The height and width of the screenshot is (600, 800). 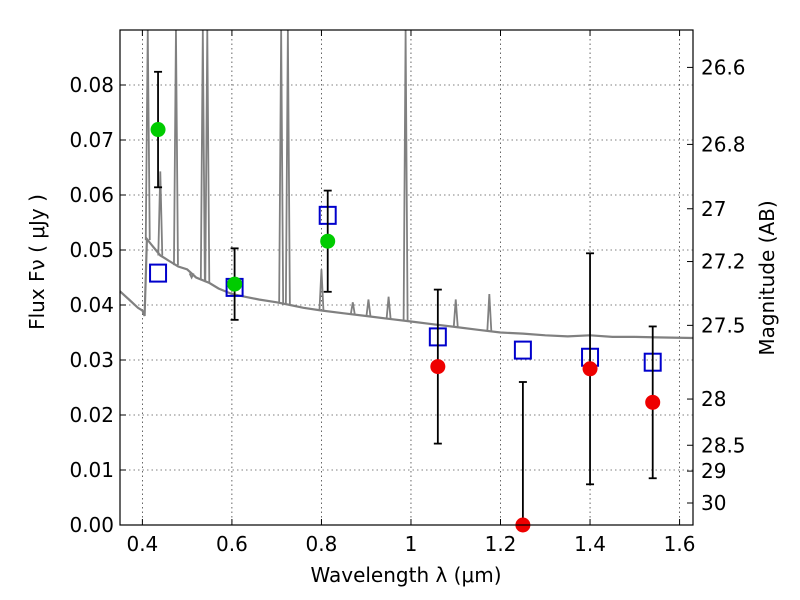 I want to click on spectrum-line, so click(x=406, y=287).